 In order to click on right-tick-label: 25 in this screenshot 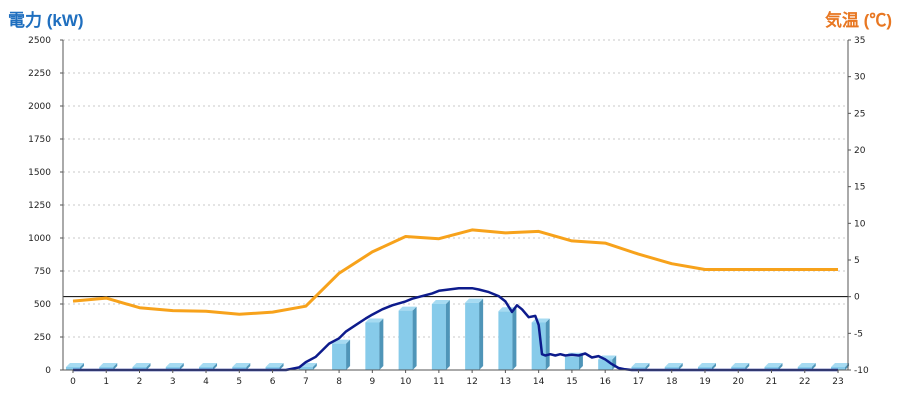, I will do `click(859, 114)`.